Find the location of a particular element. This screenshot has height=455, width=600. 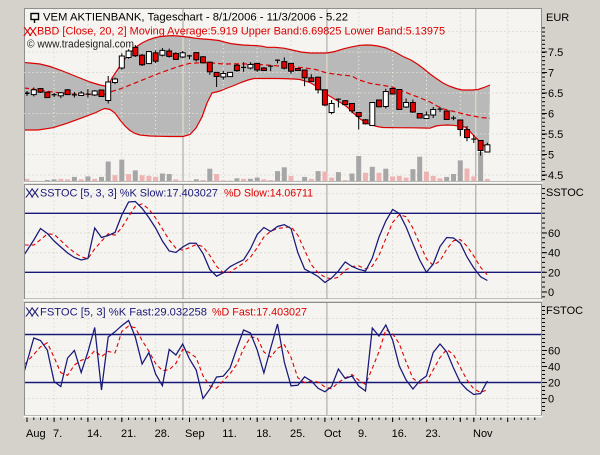

svg-text: Sep is located at coordinates (195, 434).